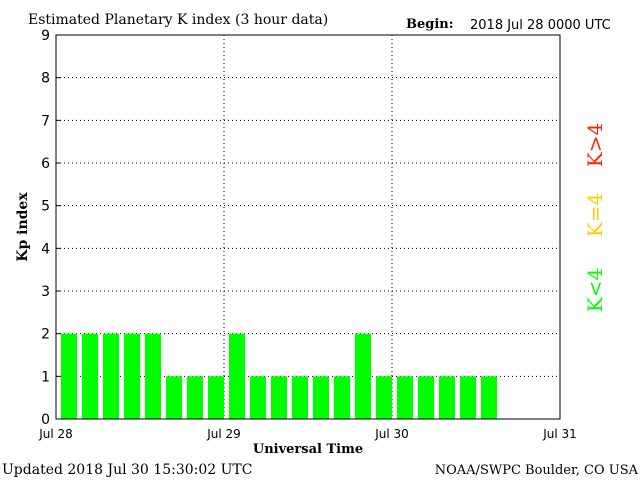  I want to click on x-tick-label: Jul 30, so click(391, 434).